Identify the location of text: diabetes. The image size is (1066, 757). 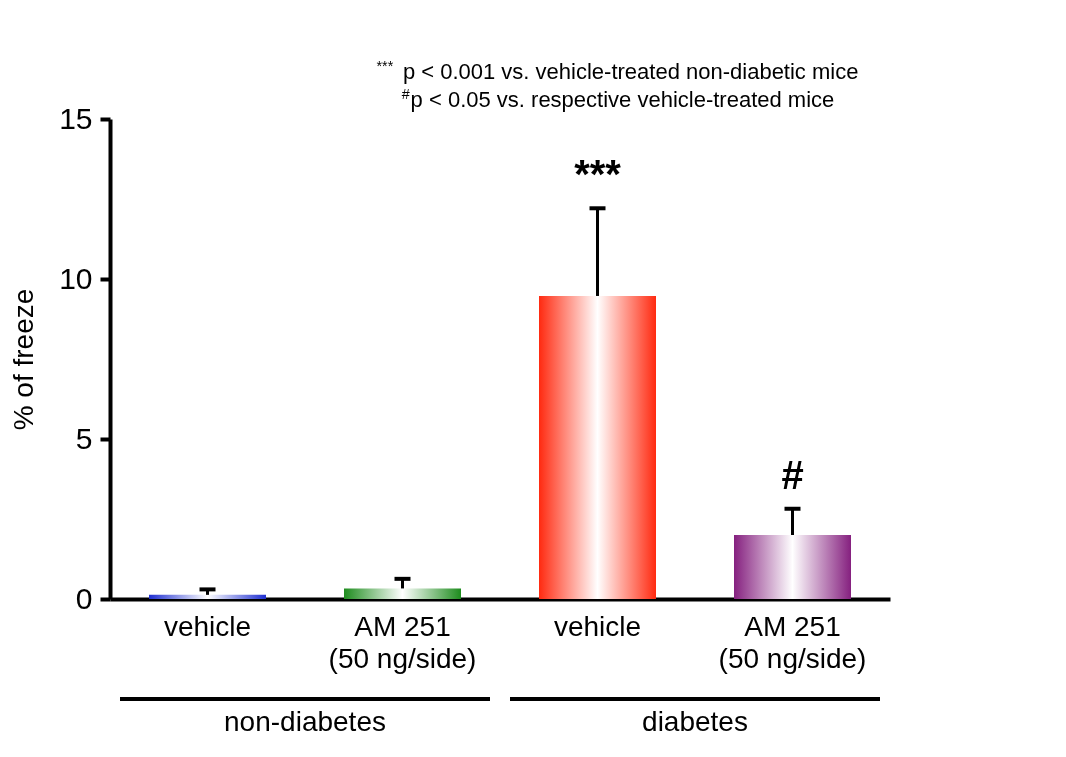
(695, 721).